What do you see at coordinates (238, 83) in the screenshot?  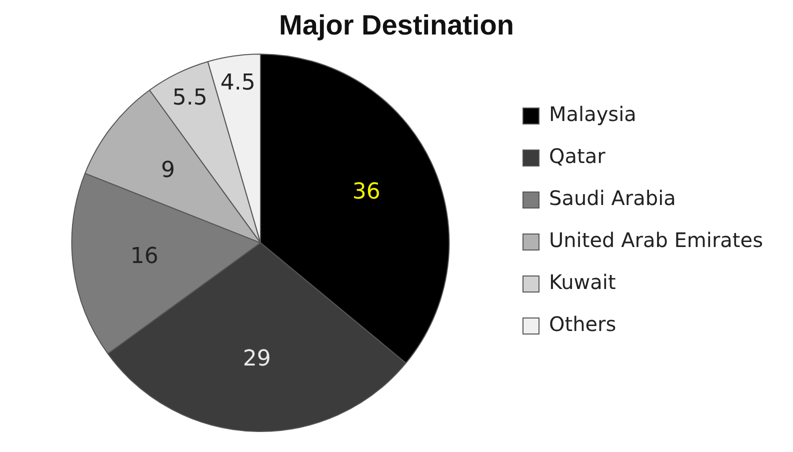 I see `data-label: 4.5` at bounding box center [238, 83].